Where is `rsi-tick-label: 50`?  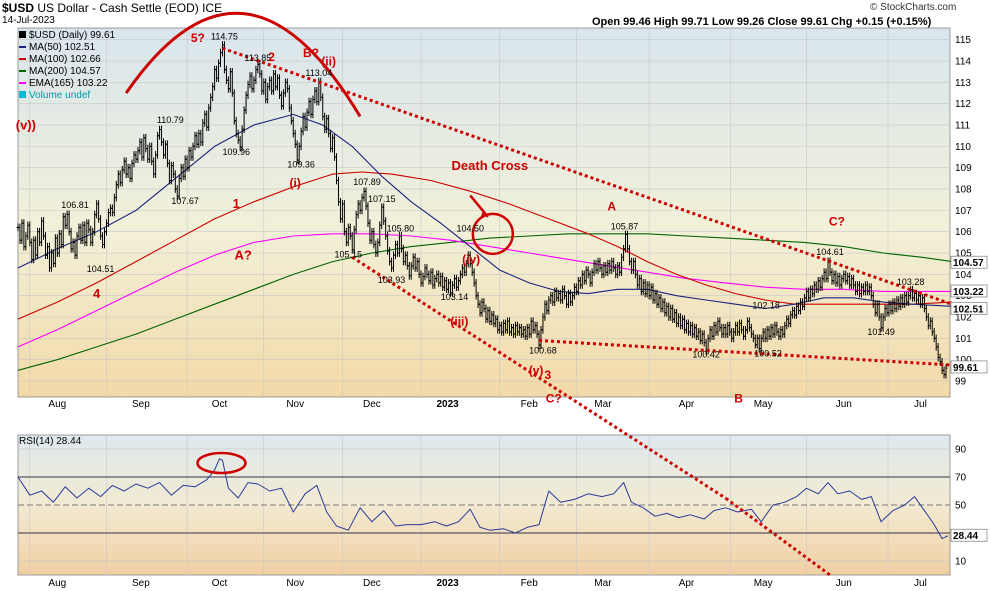 rsi-tick-label: 50 is located at coordinates (961, 506).